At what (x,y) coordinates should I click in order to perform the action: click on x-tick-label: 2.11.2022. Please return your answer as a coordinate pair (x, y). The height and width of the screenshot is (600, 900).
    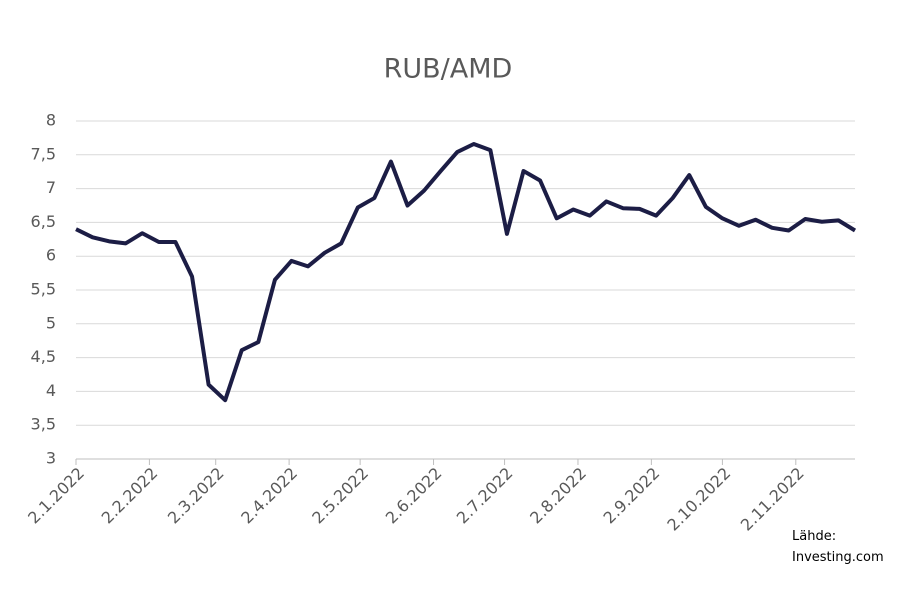
    Looking at the image, I should click on (772, 499).